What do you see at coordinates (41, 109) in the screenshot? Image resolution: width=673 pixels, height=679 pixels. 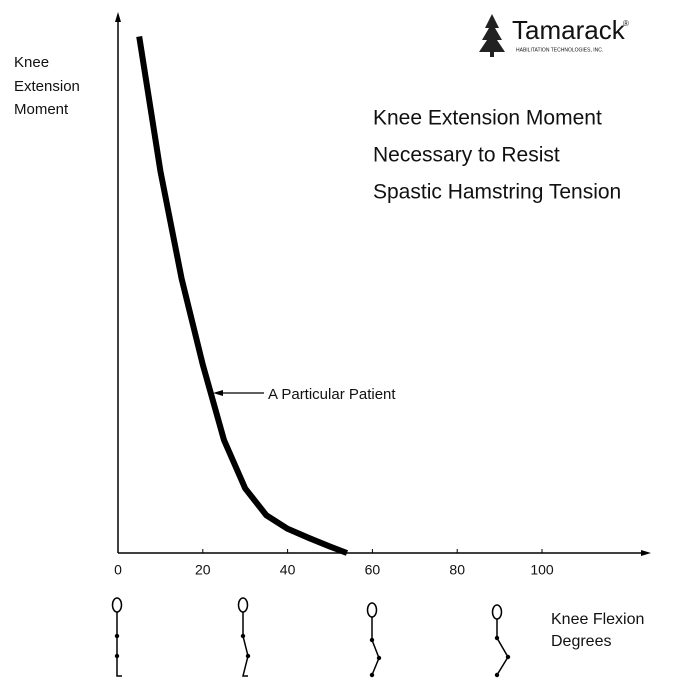 I see `y-axis-label: Moment` at bounding box center [41, 109].